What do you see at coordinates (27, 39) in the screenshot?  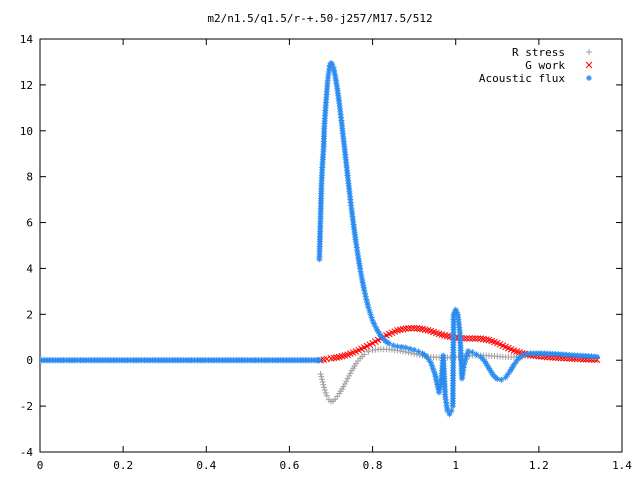 I see `y-tick-label: 14` at bounding box center [27, 39].